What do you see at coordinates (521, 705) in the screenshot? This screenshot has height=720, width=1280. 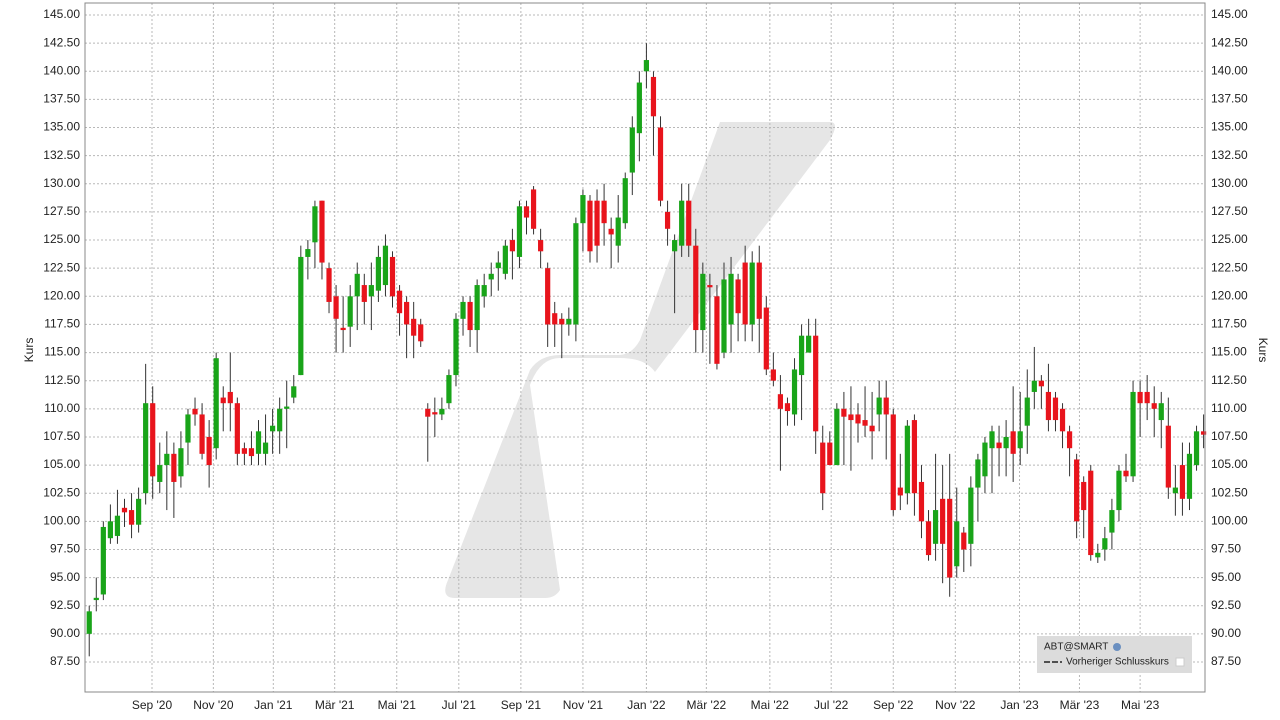 I see `x-tick-label: Sep '21` at bounding box center [521, 705].